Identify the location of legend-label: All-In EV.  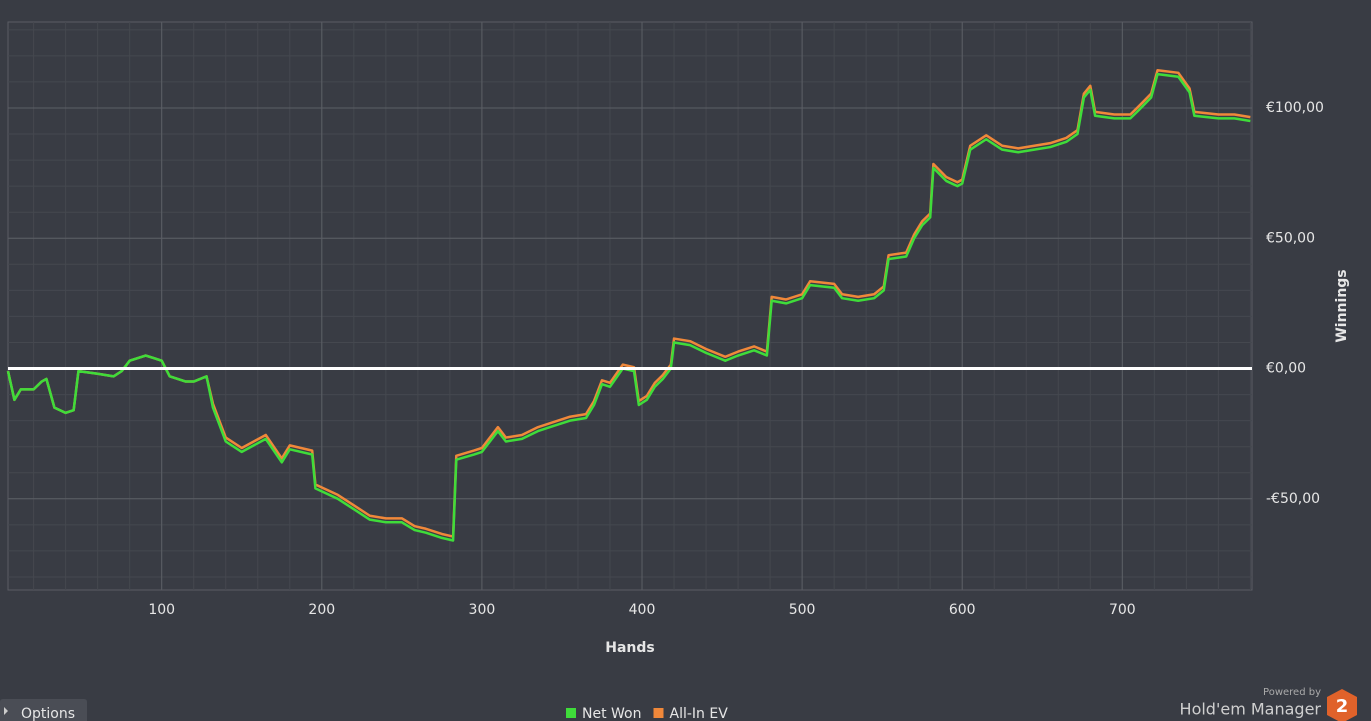
(699, 713).